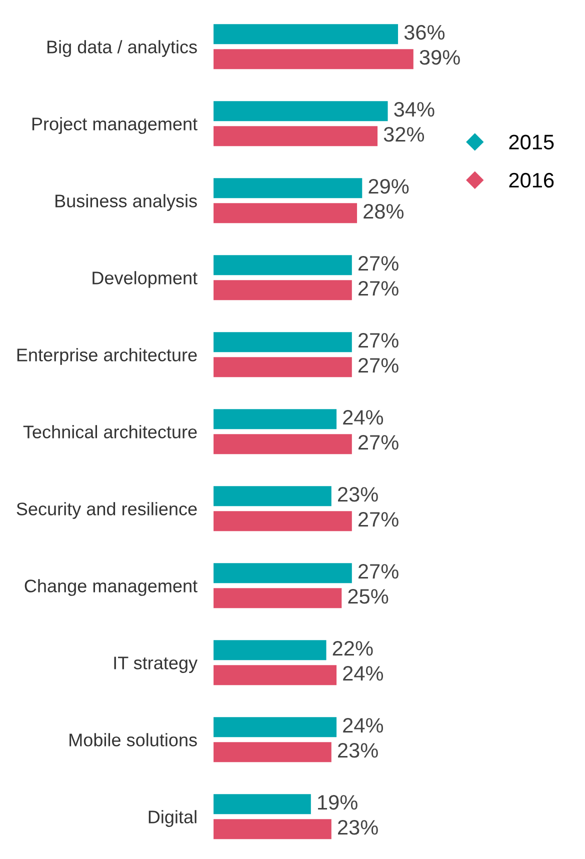  What do you see at coordinates (388, 186) in the screenshot?
I see `data-label: 29%` at bounding box center [388, 186].